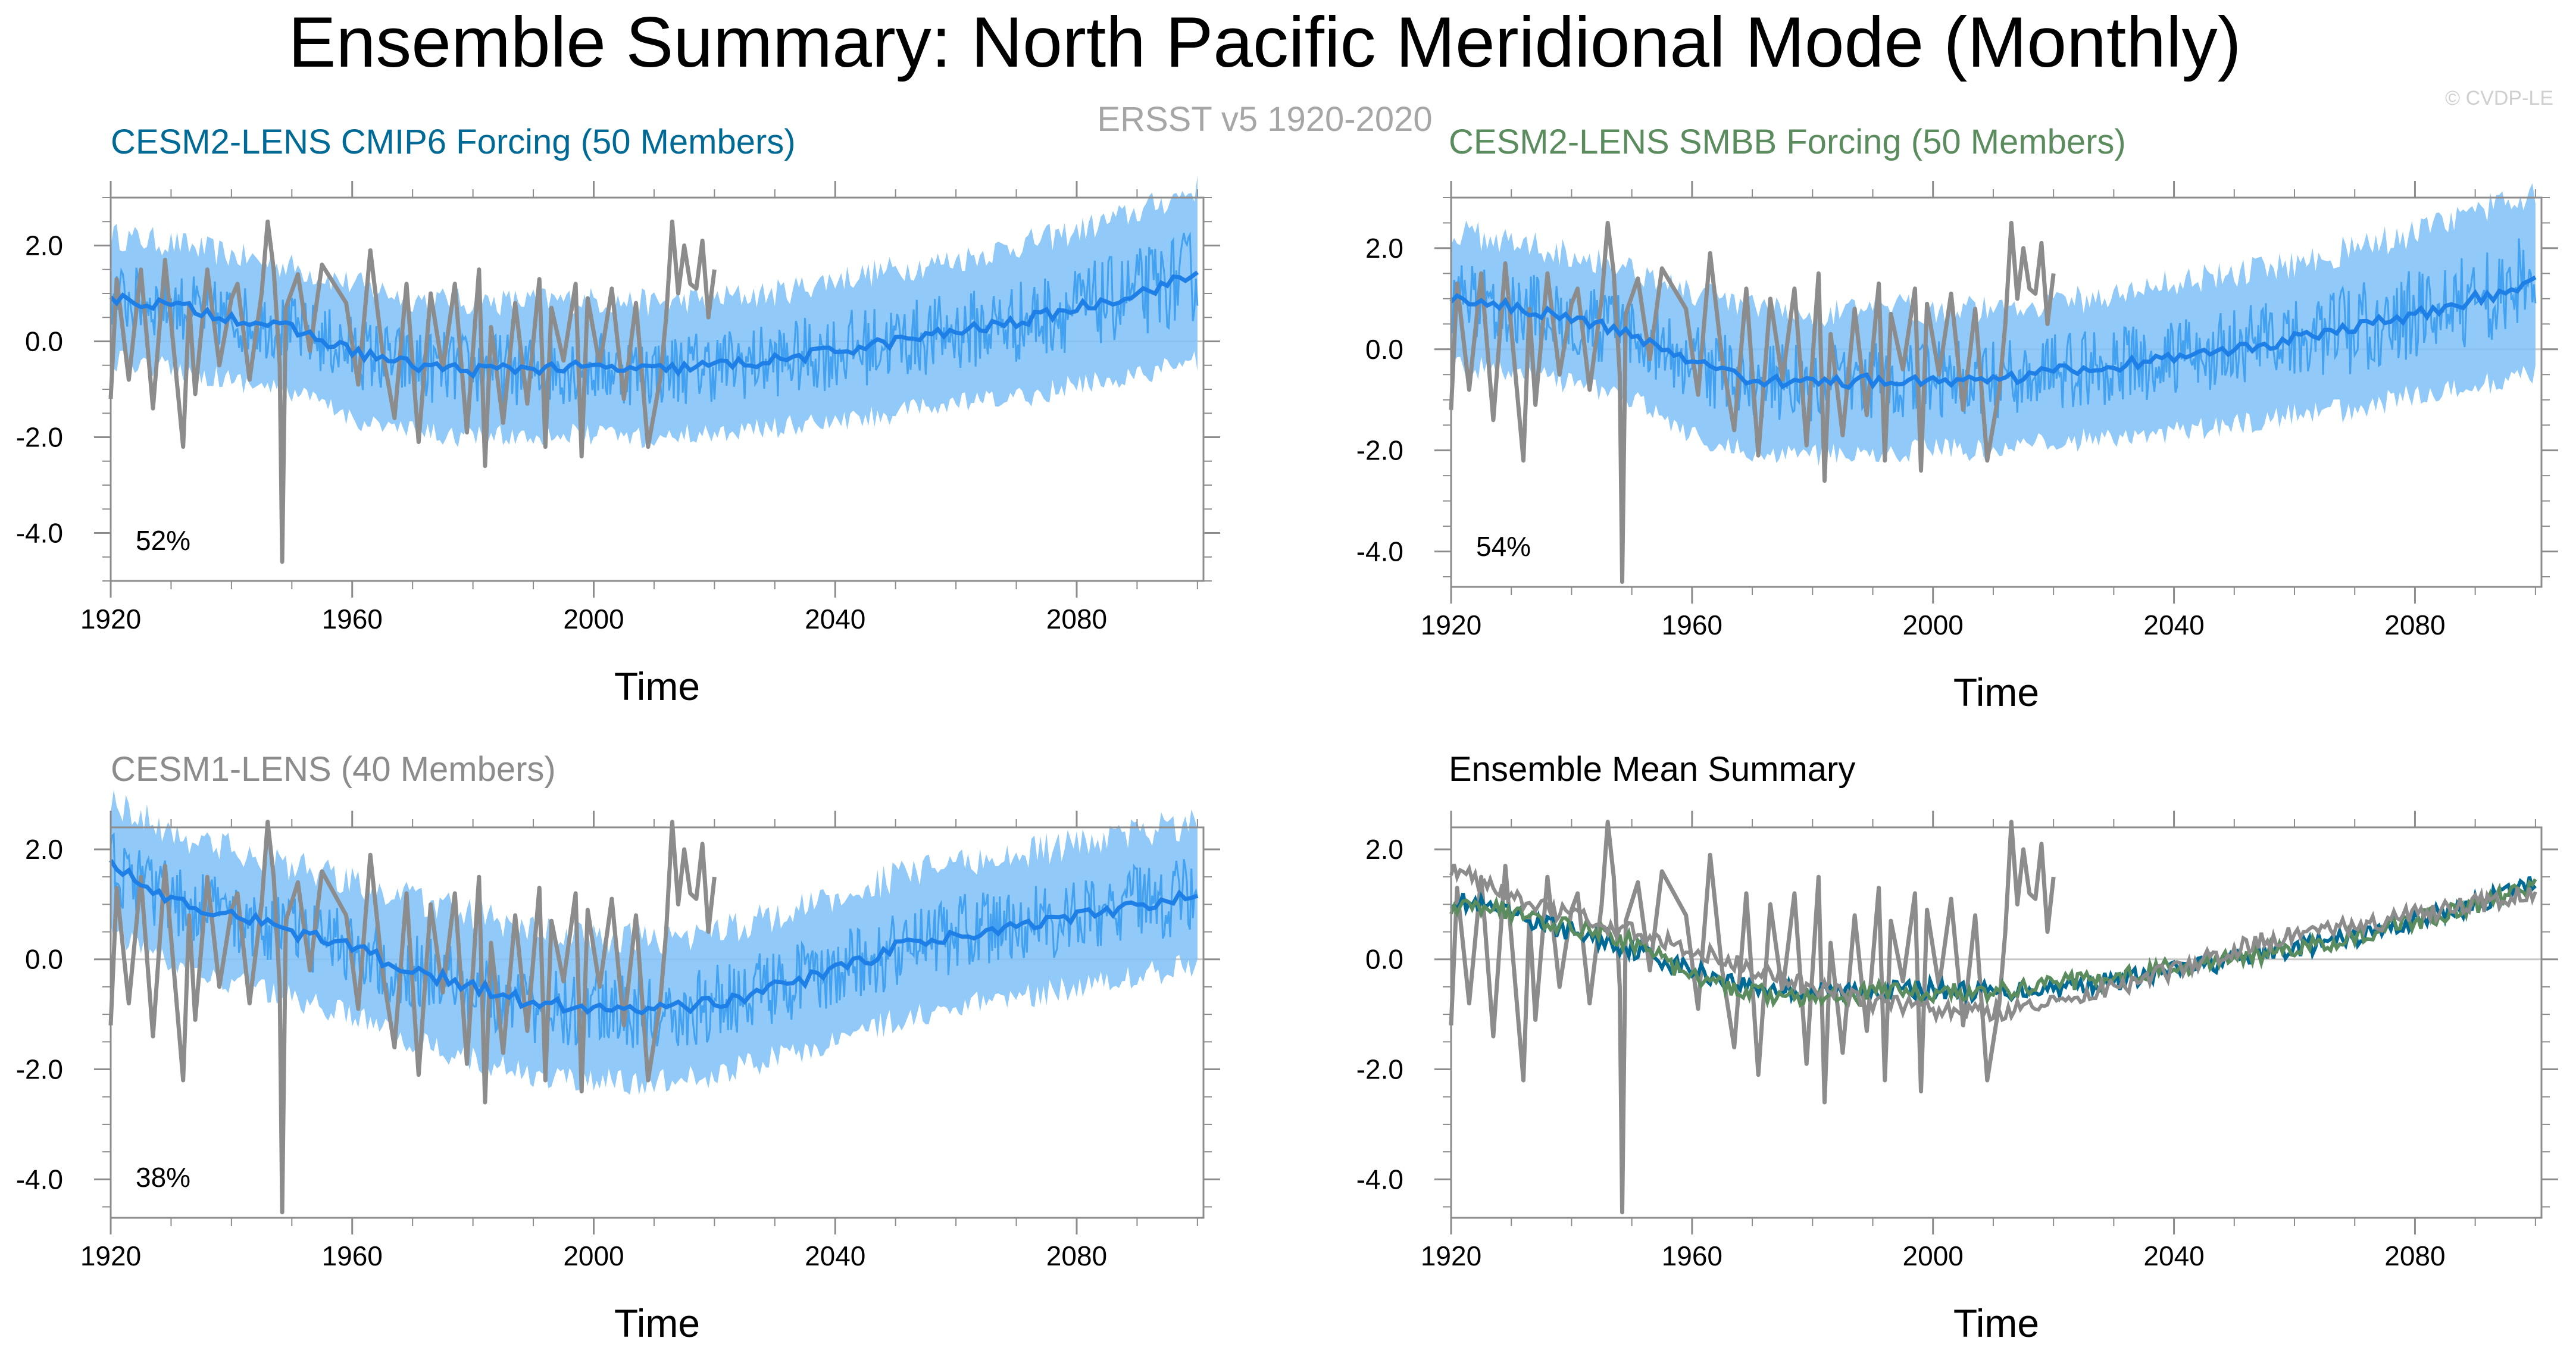 This screenshot has width=2576, height=1369. Describe the element at coordinates (333, 769) in the screenshot. I see `panel-title: CESM1-LENS (40 Members)` at that location.